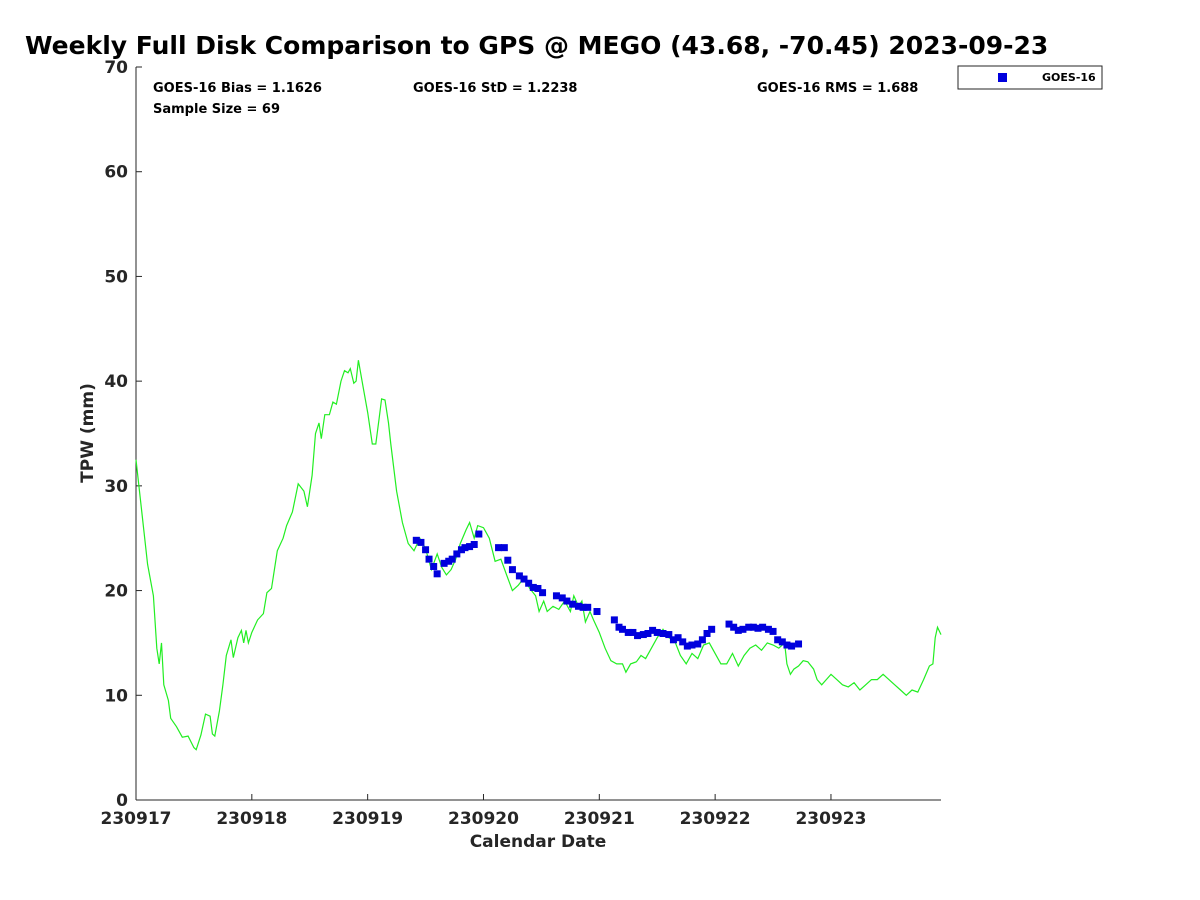 The width and height of the screenshot is (1200, 900). Describe the element at coordinates (715, 819) in the screenshot. I see `x-tick-label: 230922` at that location.